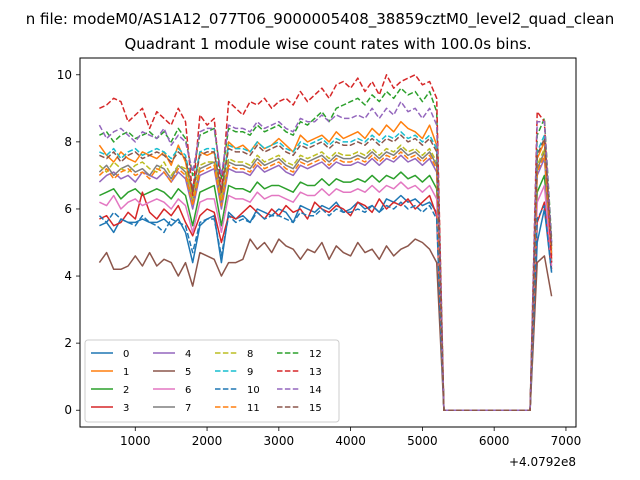 The image size is (640, 480). What do you see at coordinates (350, 441) in the screenshot?
I see `x-tick-label: 4000` at bounding box center [350, 441].